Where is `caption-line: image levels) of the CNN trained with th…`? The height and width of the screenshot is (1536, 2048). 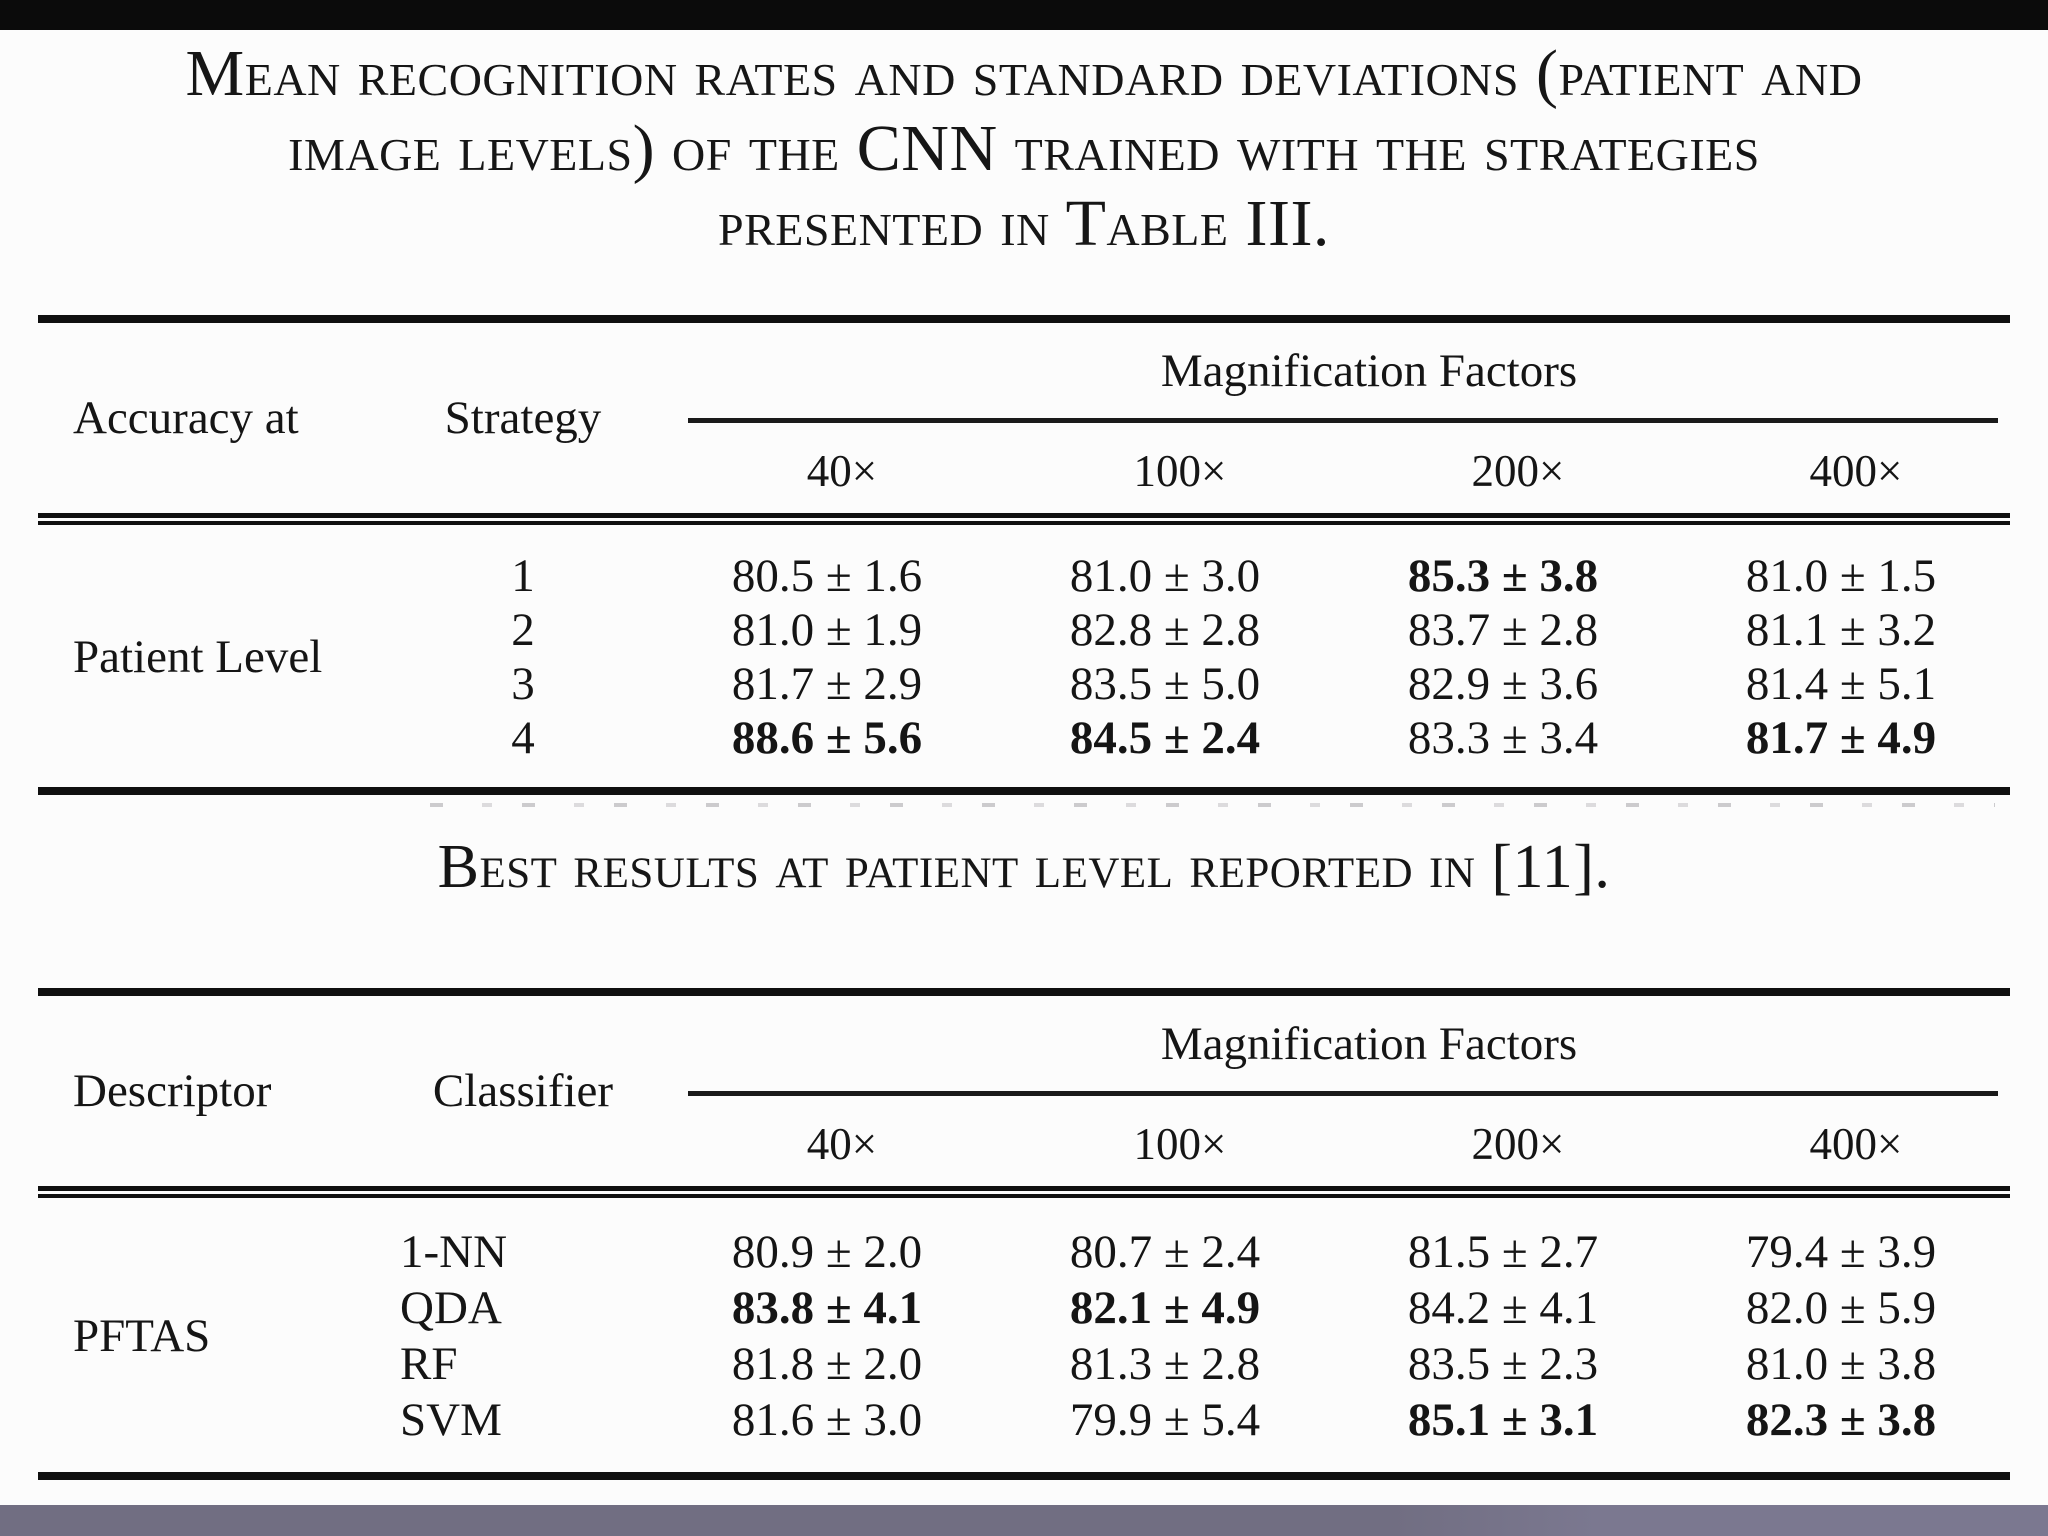
caption-line: image levels) of the CNN trained with th… is located at coordinates (1024, 148).